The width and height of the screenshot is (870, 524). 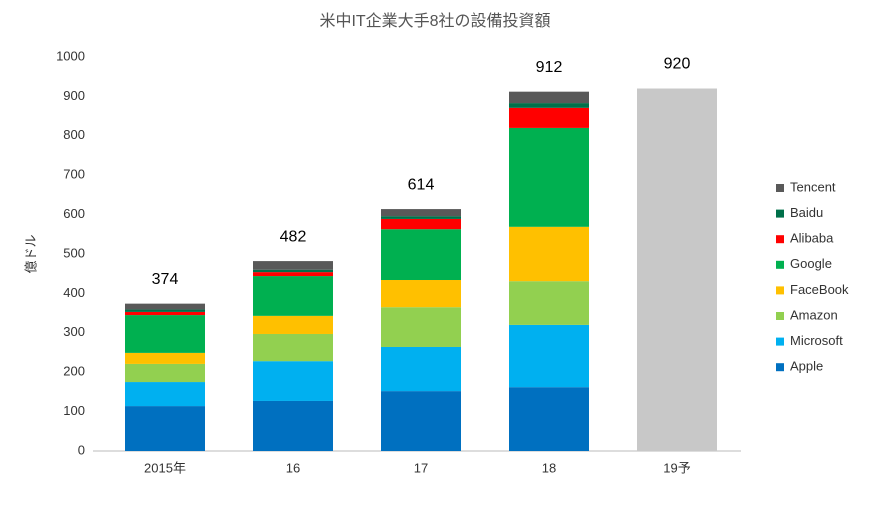 What do you see at coordinates (74, 252) in the screenshot?
I see `y-tick-label: 500` at bounding box center [74, 252].